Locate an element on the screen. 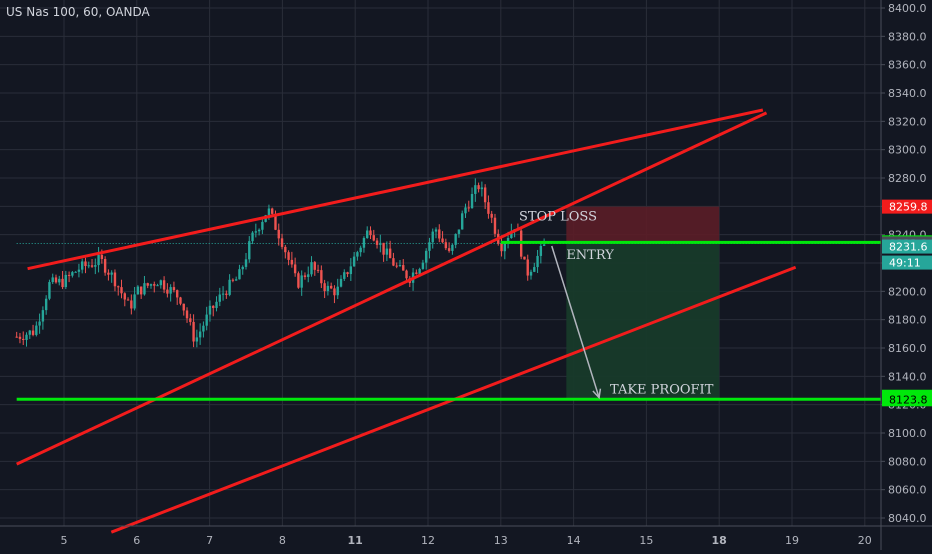  x-tick-label: 19 is located at coordinates (792, 540).